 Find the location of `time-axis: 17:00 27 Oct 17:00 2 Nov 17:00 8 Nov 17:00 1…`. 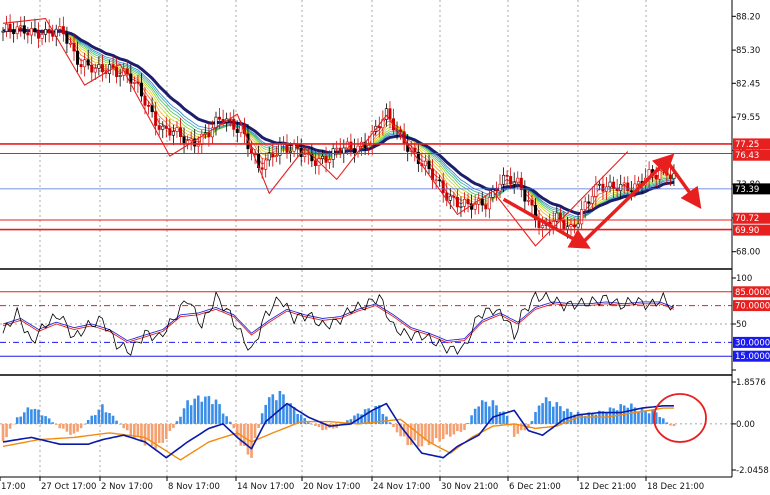

time-axis: 17:00 27 Oct 17:00 2 Nov 17:00 8 Nov 17:00 1… is located at coordinates (352, 484).